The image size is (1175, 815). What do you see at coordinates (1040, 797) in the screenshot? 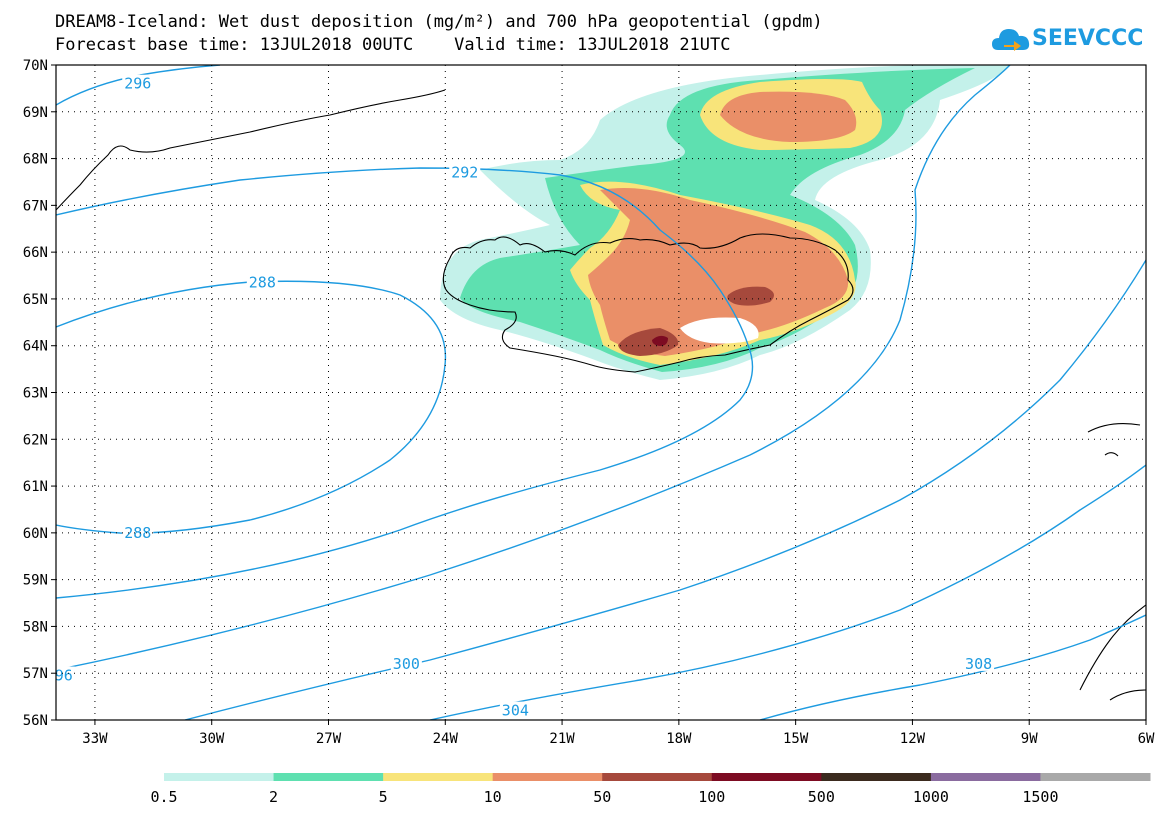
I see `legend-label: 1500` at bounding box center [1040, 797].